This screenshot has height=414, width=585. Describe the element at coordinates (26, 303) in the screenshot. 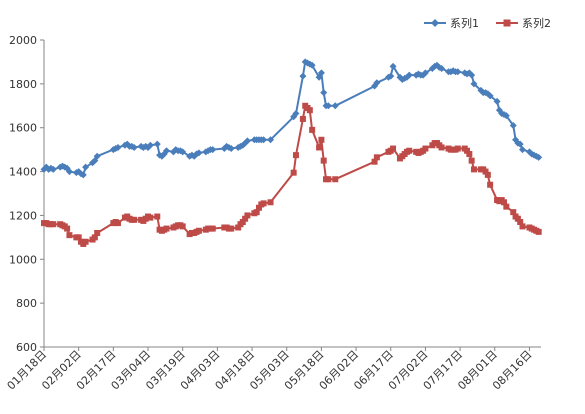

I see `y-tick-label: 800` at that location.